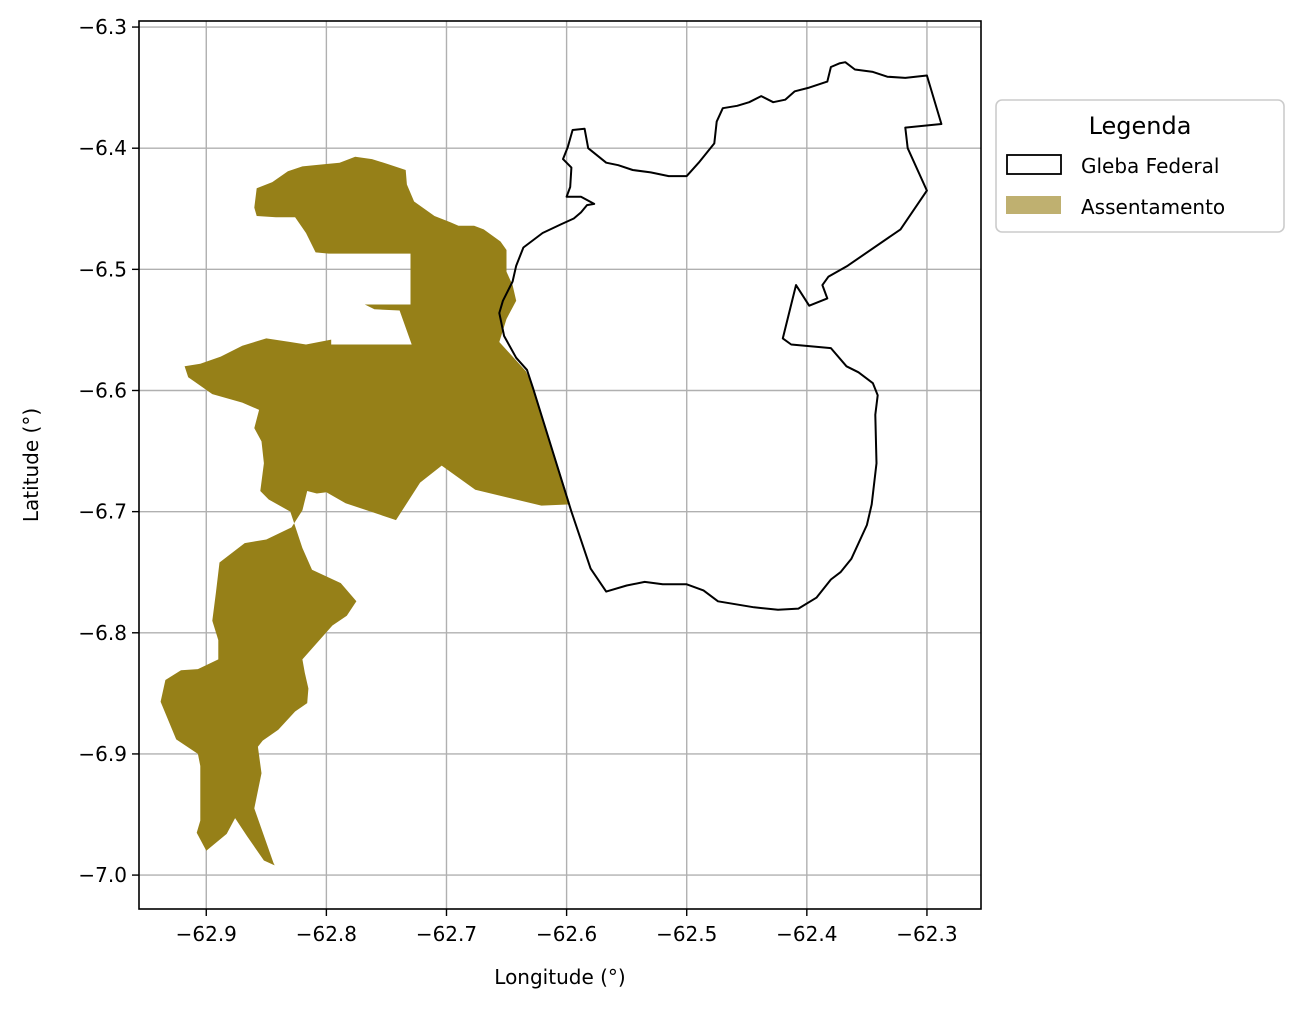 This screenshot has height=1010, width=1303. I want to click on x-tick-label: −62.5, so click(686, 934).